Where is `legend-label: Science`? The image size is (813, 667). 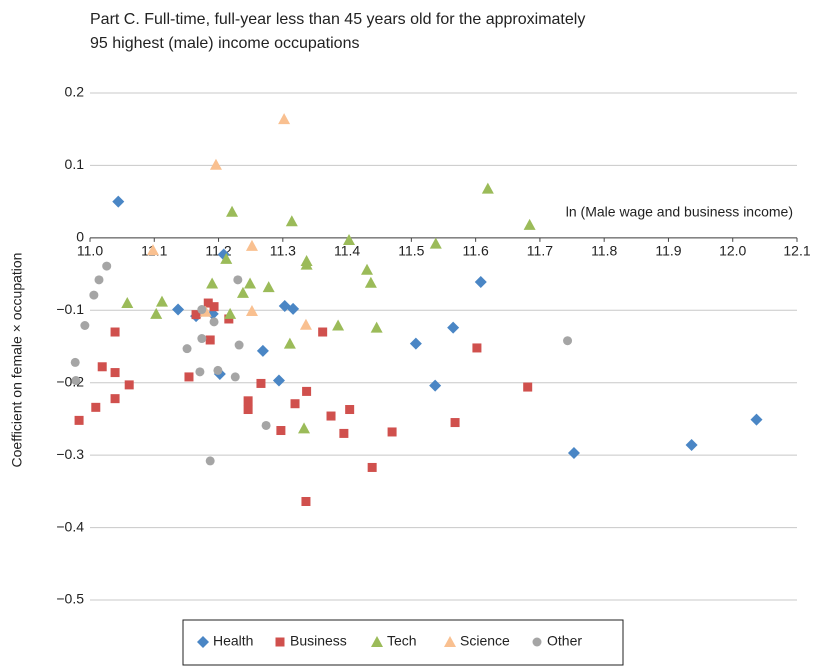
legend-label: Science is located at coordinates (485, 641).